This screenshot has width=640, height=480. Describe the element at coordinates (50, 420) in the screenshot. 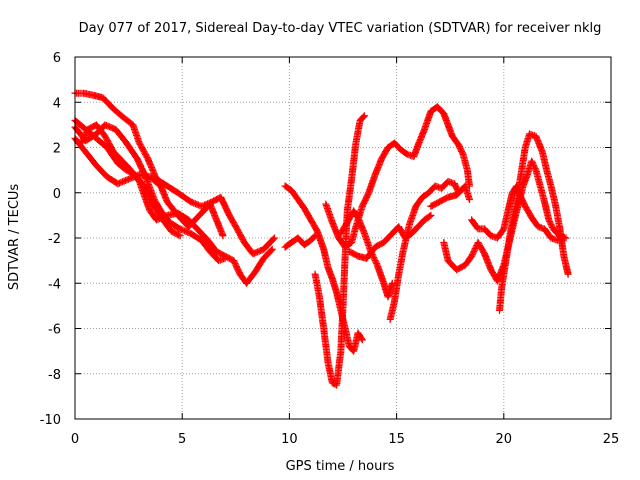

I see `y-tick-label: -10` at that location.